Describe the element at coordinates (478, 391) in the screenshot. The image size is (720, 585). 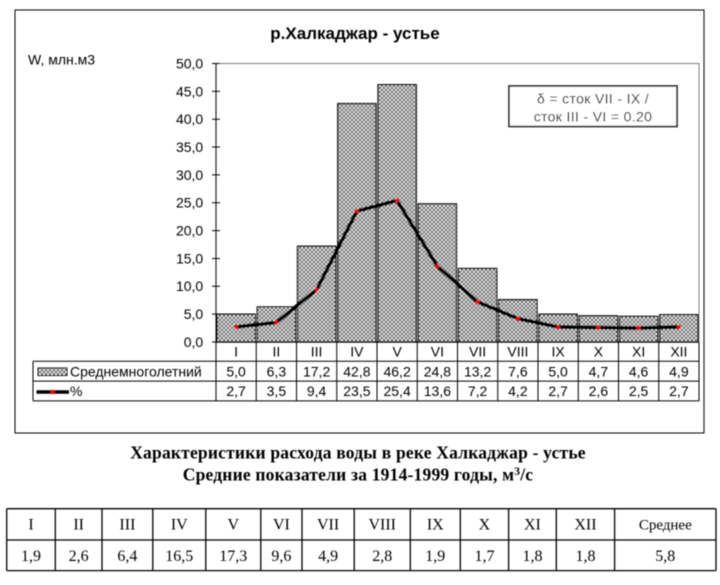
I see `svg-text: 7,2` at that location.